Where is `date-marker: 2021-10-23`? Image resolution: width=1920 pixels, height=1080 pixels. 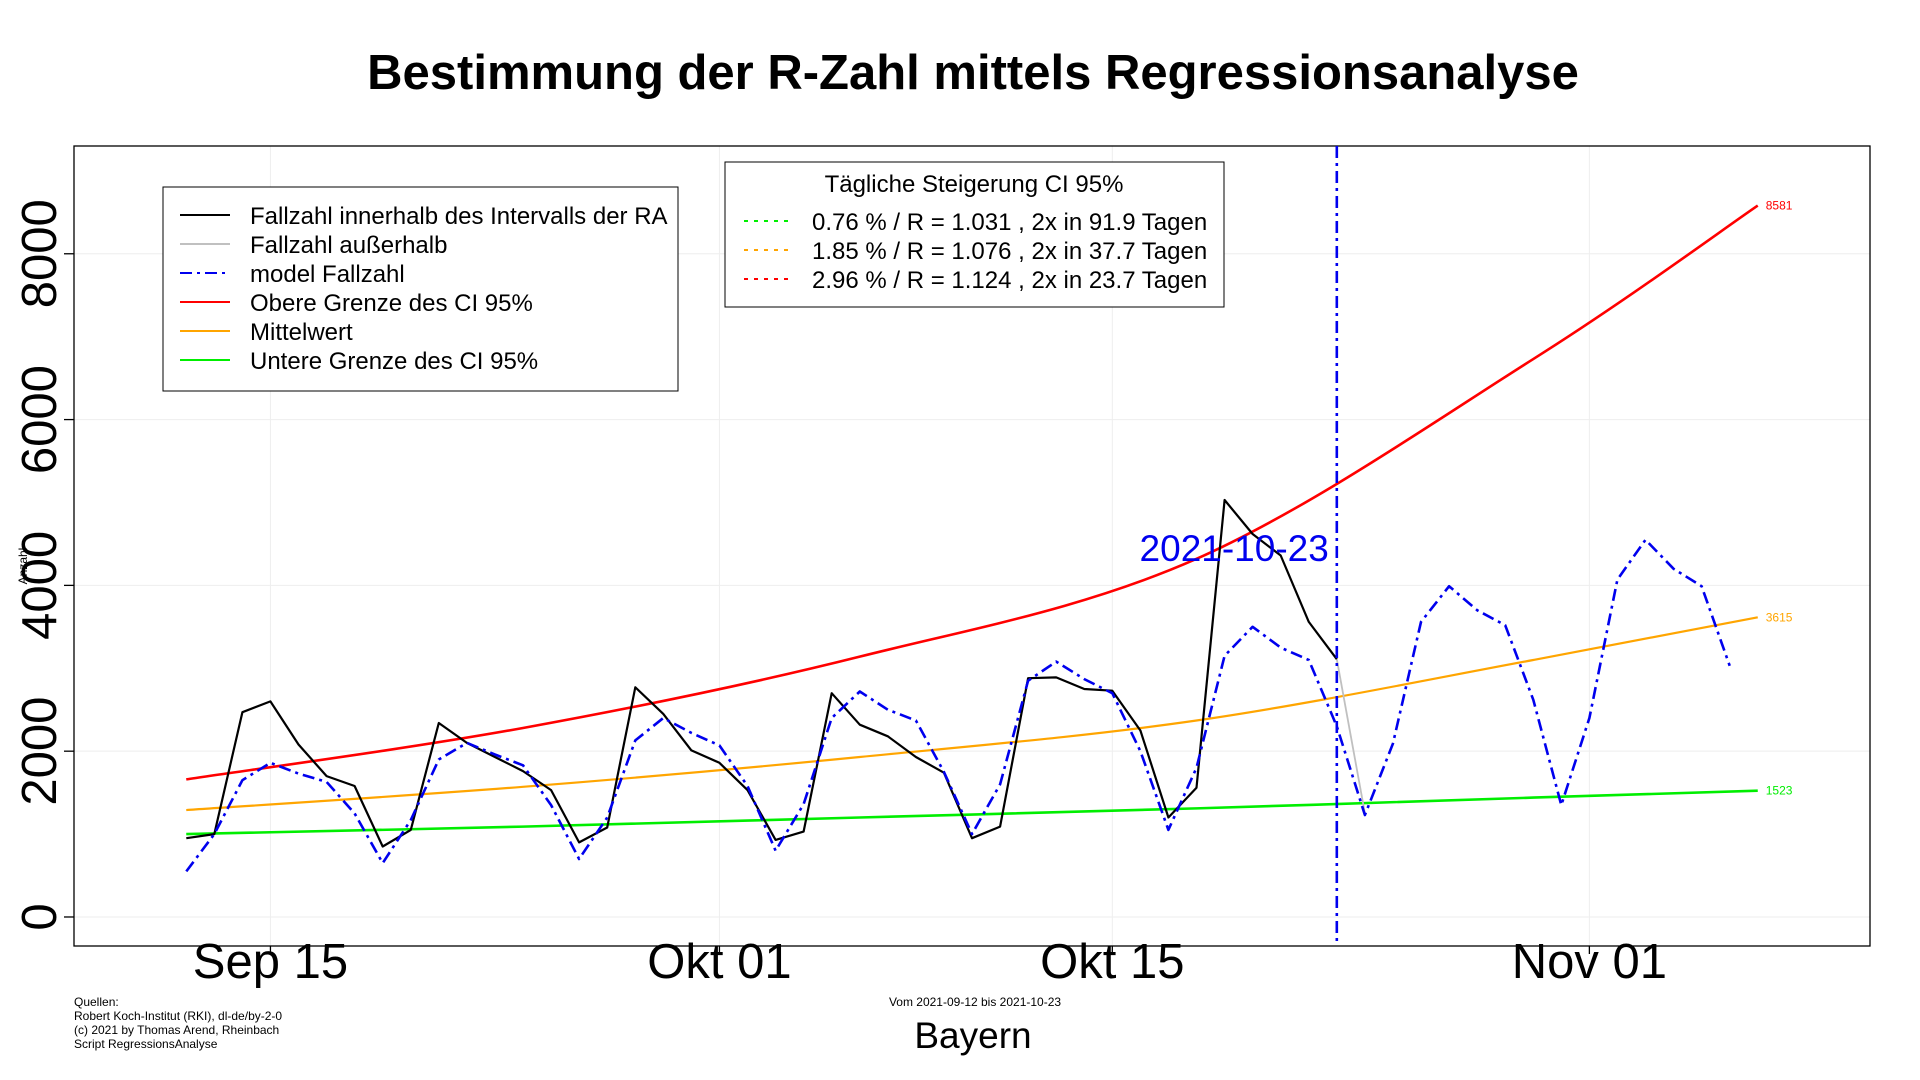 date-marker: 2021-10-23 is located at coordinates (1239, 546).